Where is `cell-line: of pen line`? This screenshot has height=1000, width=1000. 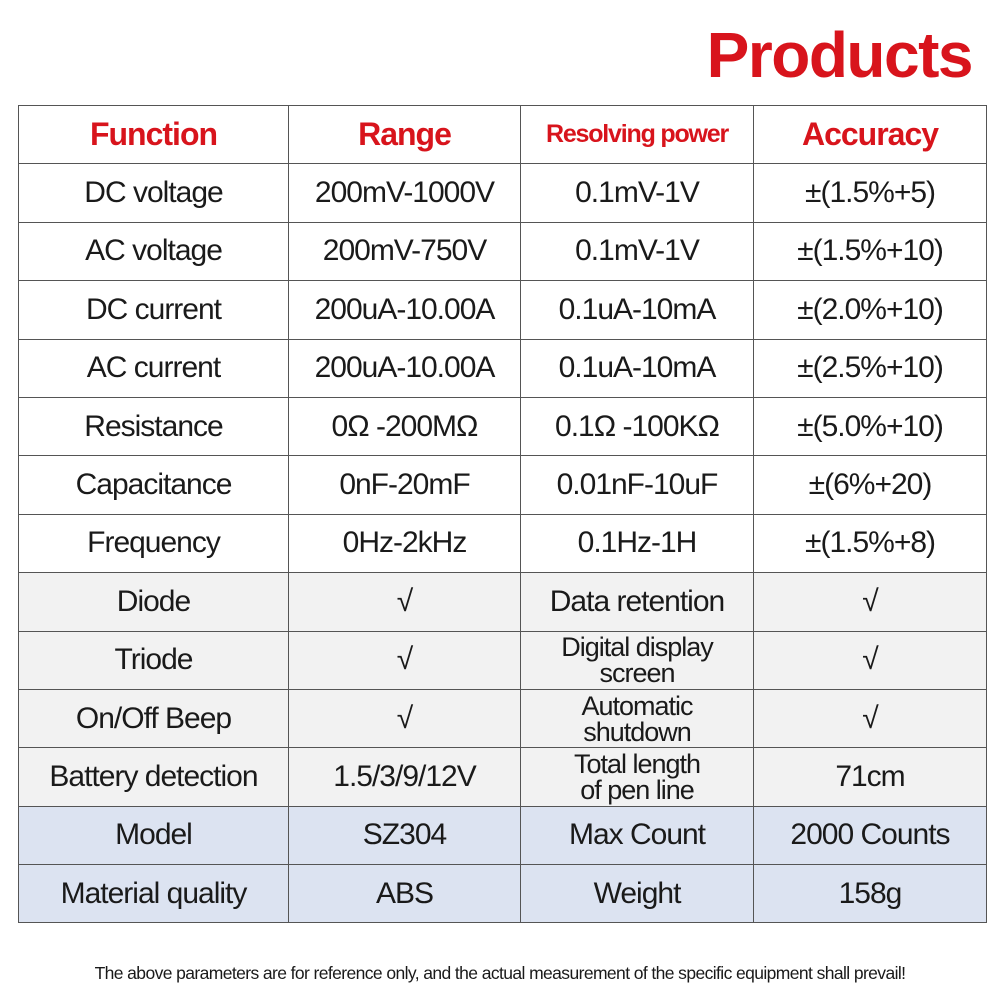
cell-line: of pen line is located at coordinates (637, 789).